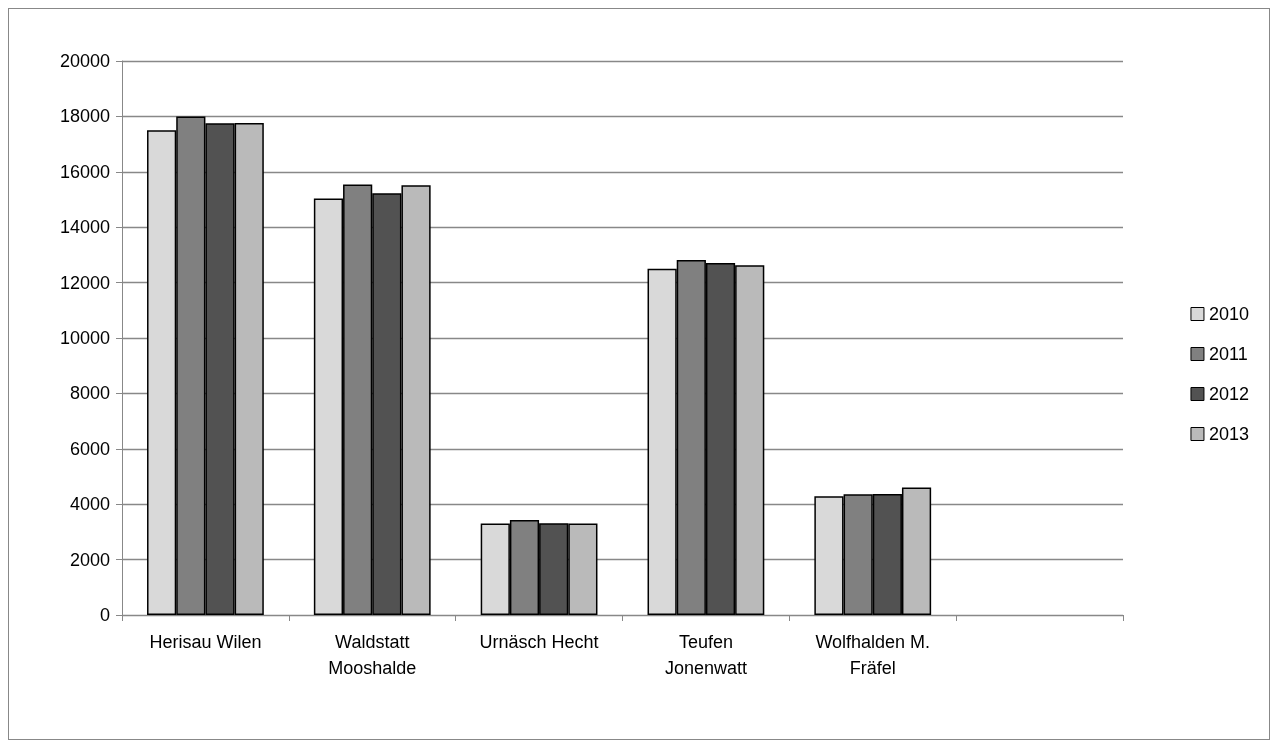 Image resolution: width=1277 pixels, height=747 pixels. I want to click on y-tick-label: 12000, so click(84, 282).